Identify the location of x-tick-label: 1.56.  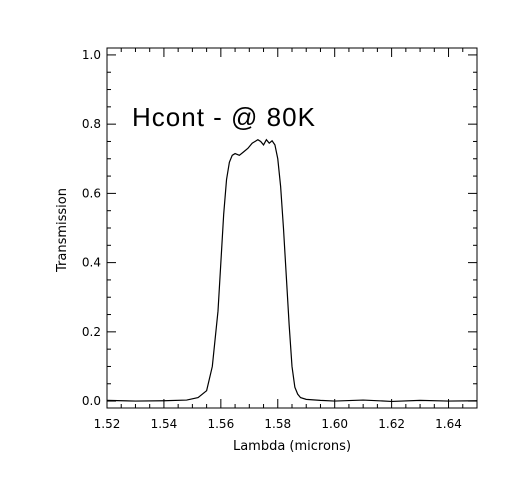
(220, 424).